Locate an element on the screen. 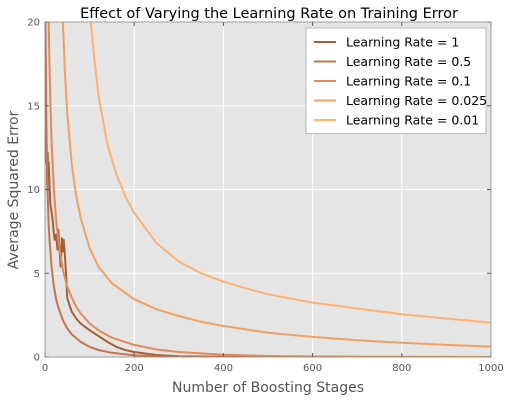 The image size is (510, 402). legend-label: Learning Rate = 1 is located at coordinates (402, 42).